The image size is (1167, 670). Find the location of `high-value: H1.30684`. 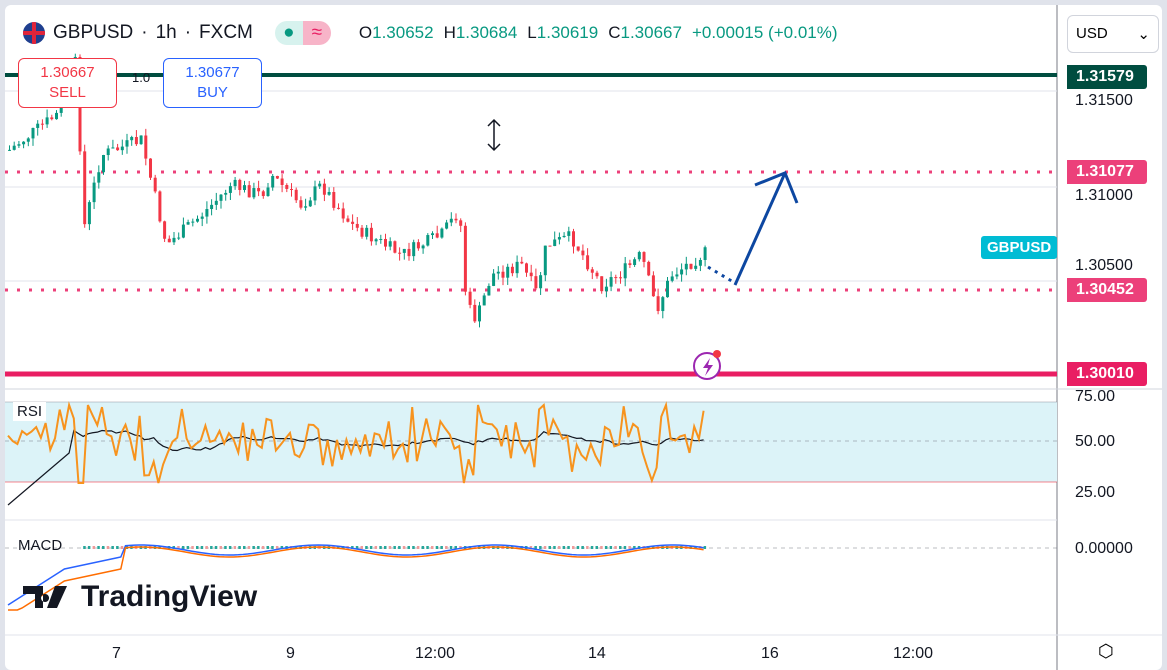

high-value: H1.30684 is located at coordinates (480, 32).